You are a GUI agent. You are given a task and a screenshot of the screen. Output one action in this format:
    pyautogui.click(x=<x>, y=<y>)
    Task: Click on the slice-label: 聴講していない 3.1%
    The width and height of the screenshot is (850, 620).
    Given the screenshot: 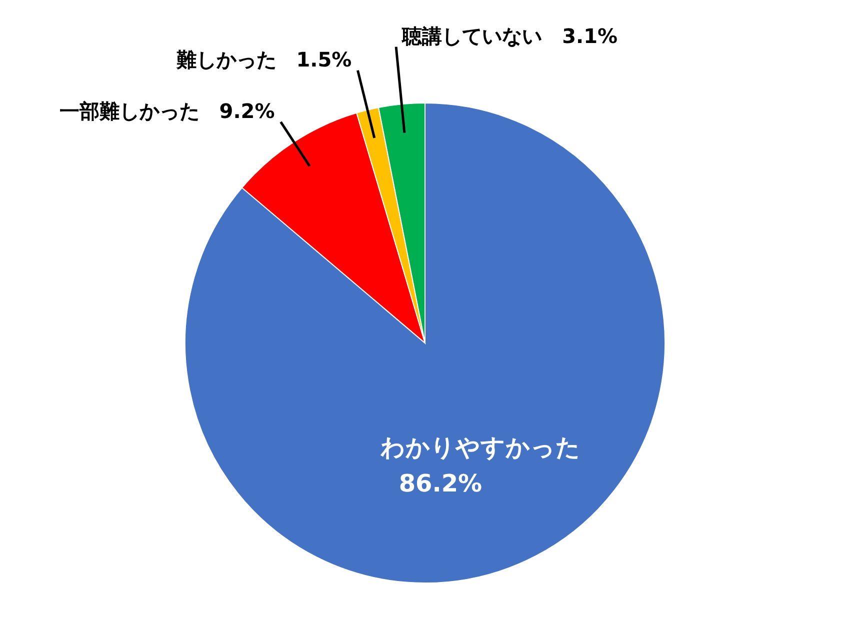 What is the action you would take?
    pyautogui.click(x=509, y=36)
    